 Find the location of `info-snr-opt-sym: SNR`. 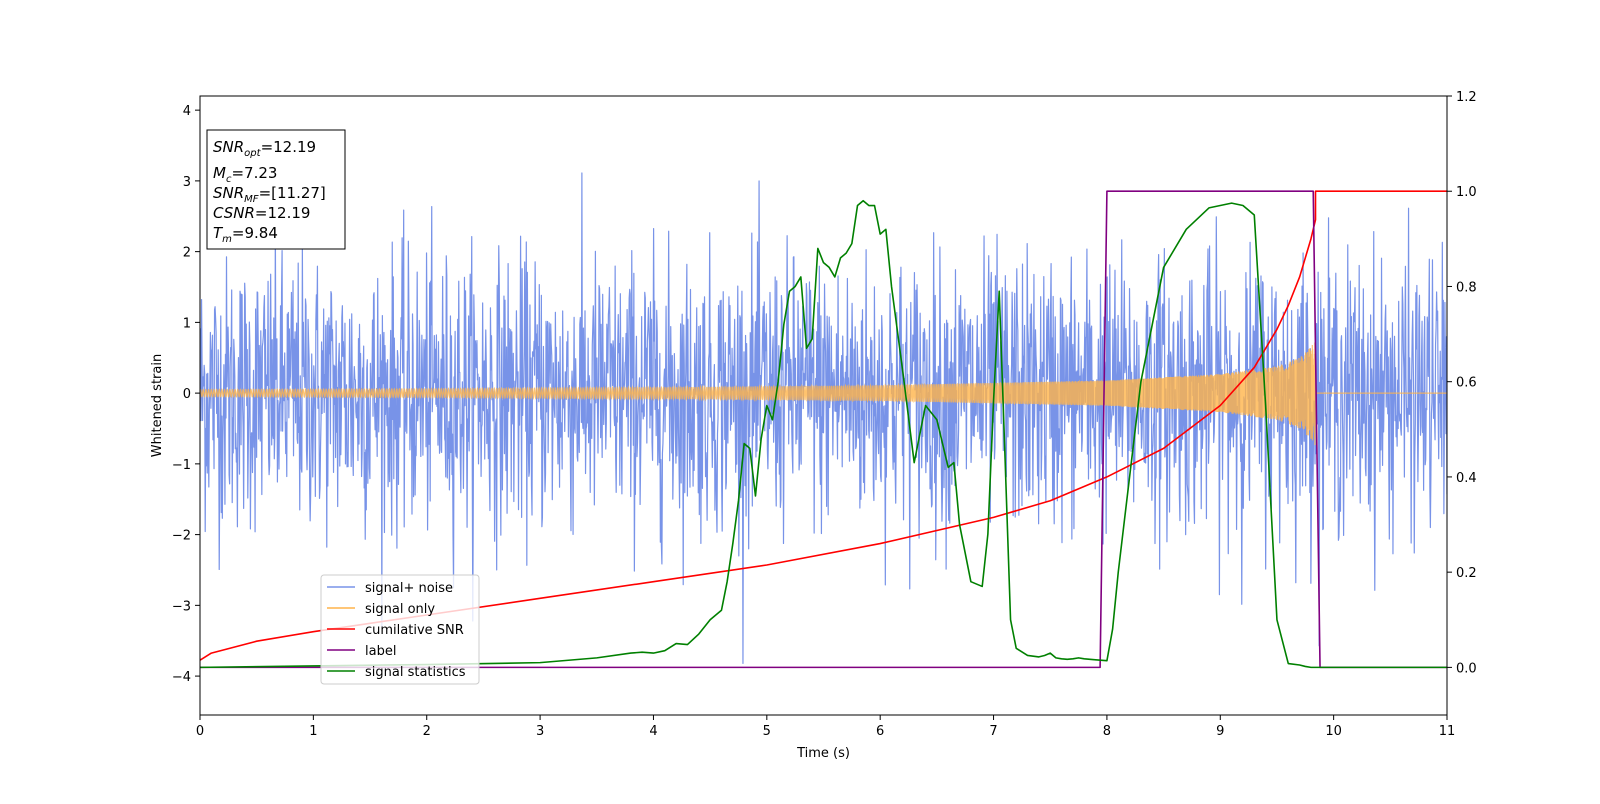

info-snr-opt-sym: SNR is located at coordinates (228, 147).